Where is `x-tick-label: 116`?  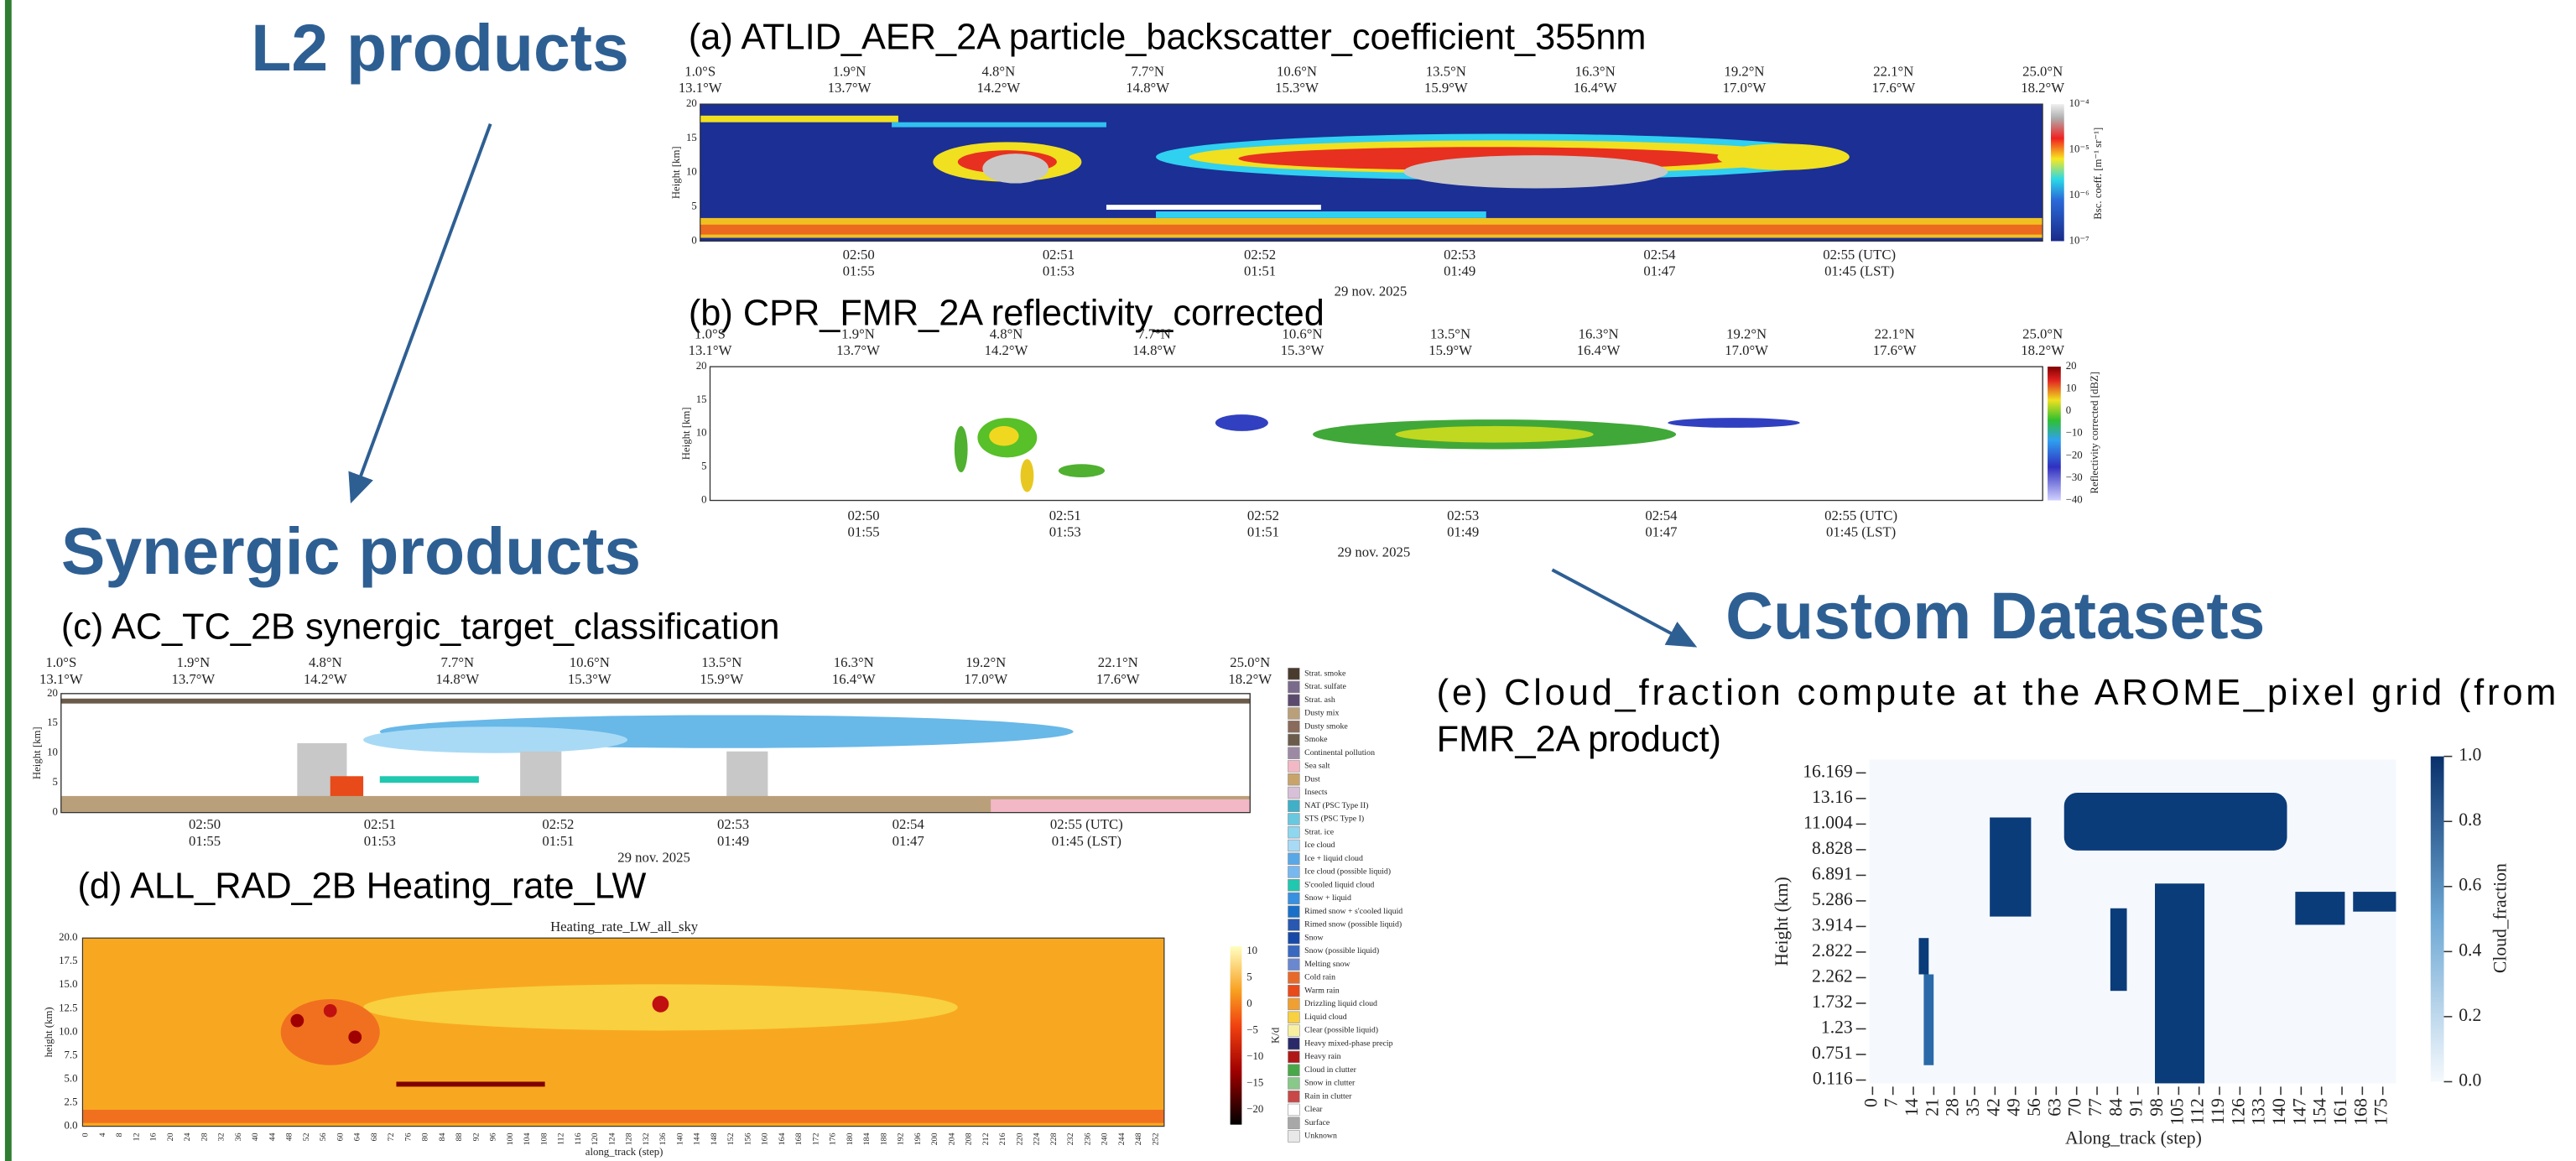
x-tick-label: 116 is located at coordinates (578, 1138).